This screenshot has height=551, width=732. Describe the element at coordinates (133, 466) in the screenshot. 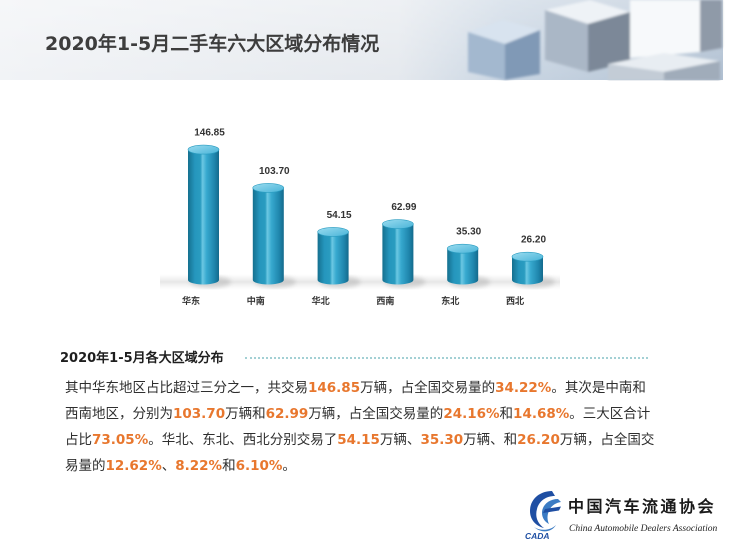

I see `highlight-figure: 12.62%` at that location.